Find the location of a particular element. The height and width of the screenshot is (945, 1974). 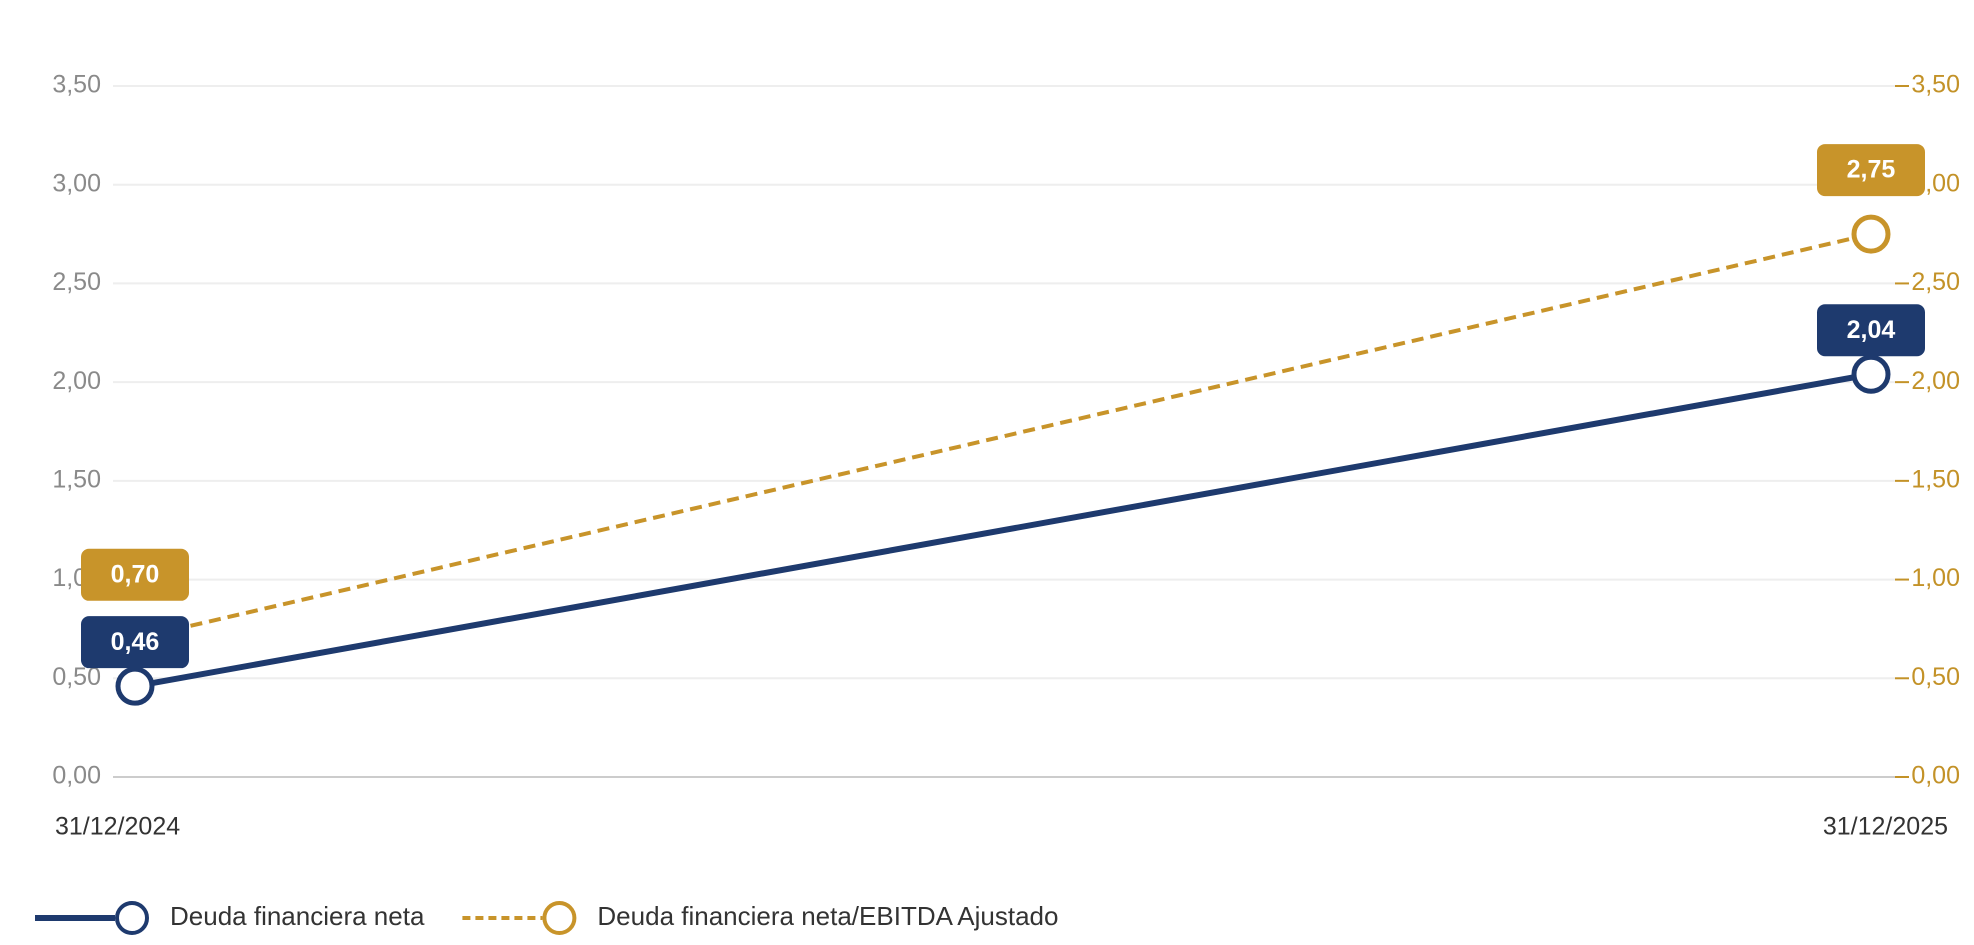

y2-tick-label: 1,00 is located at coordinates (1935, 578).